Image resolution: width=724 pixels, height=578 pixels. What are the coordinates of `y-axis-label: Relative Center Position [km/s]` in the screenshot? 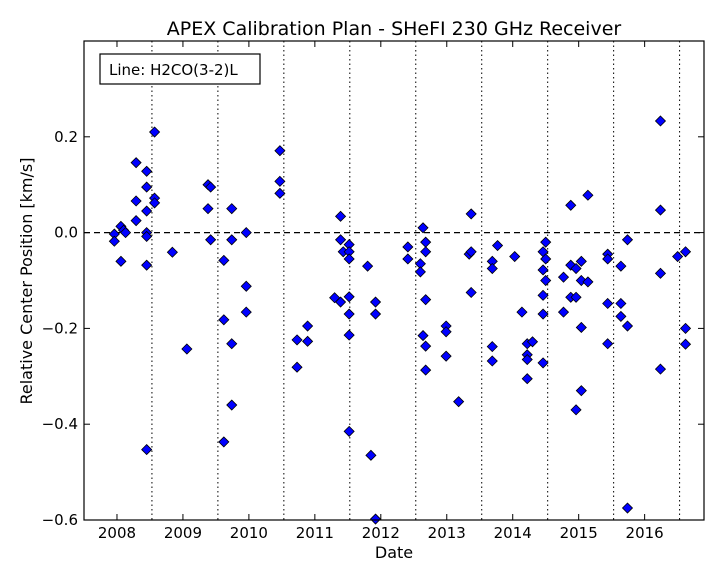 It's located at (26, 281).